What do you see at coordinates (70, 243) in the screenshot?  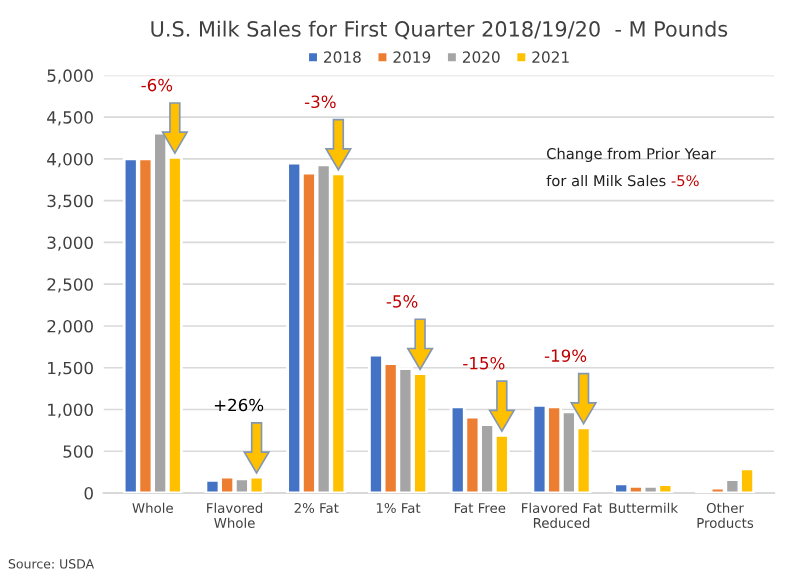 I see `y-tick-label: 3,000` at bounding box center [70, 243].